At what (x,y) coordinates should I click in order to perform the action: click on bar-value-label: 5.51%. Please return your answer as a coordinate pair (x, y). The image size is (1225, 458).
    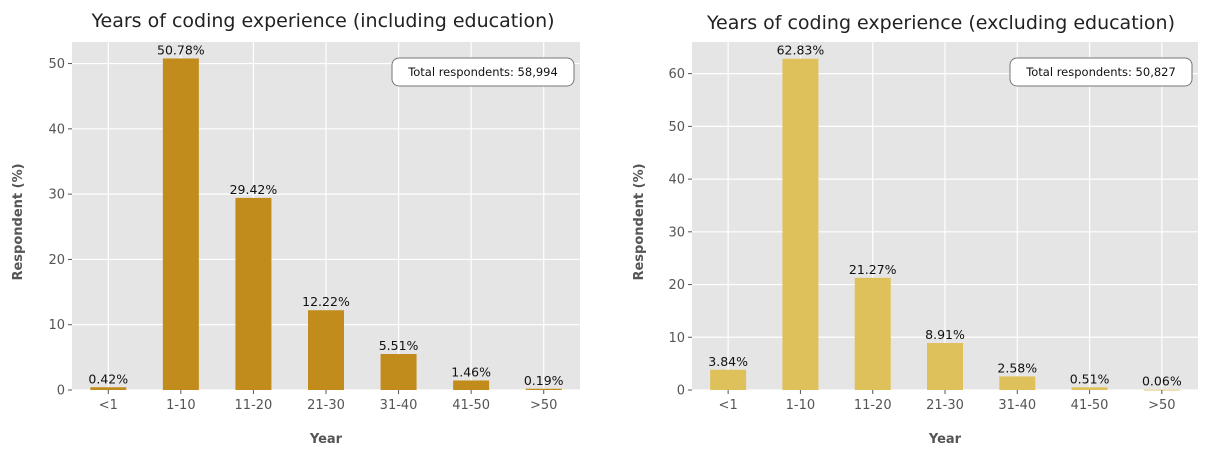
    Looking at the image, I should click on (399, 345).